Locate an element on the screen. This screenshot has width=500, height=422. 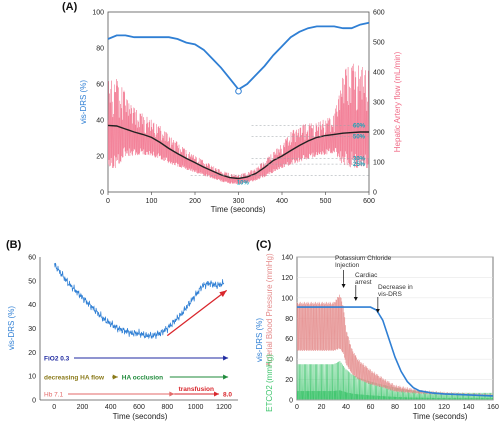
panel-b-intervention-label: HA occlusion is located at coordinates (142, 378).